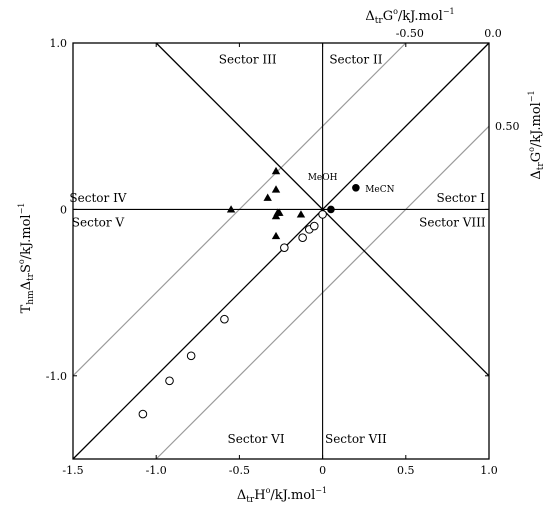  Describe the element at coordinates (156, 470) in the screenshot. I see `x-tick-label: -1.0` at that location.